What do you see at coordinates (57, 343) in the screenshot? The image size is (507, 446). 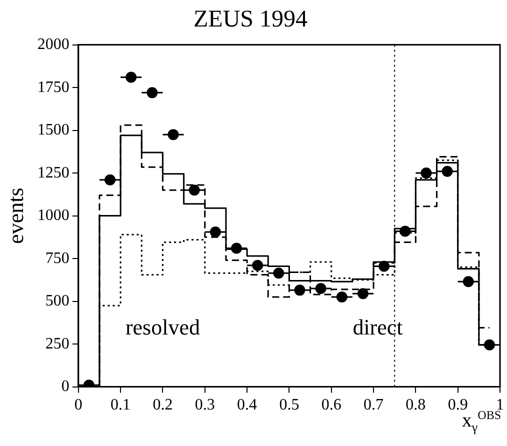 I see `y-tick-label: 250` at bounding box center [57, 343].